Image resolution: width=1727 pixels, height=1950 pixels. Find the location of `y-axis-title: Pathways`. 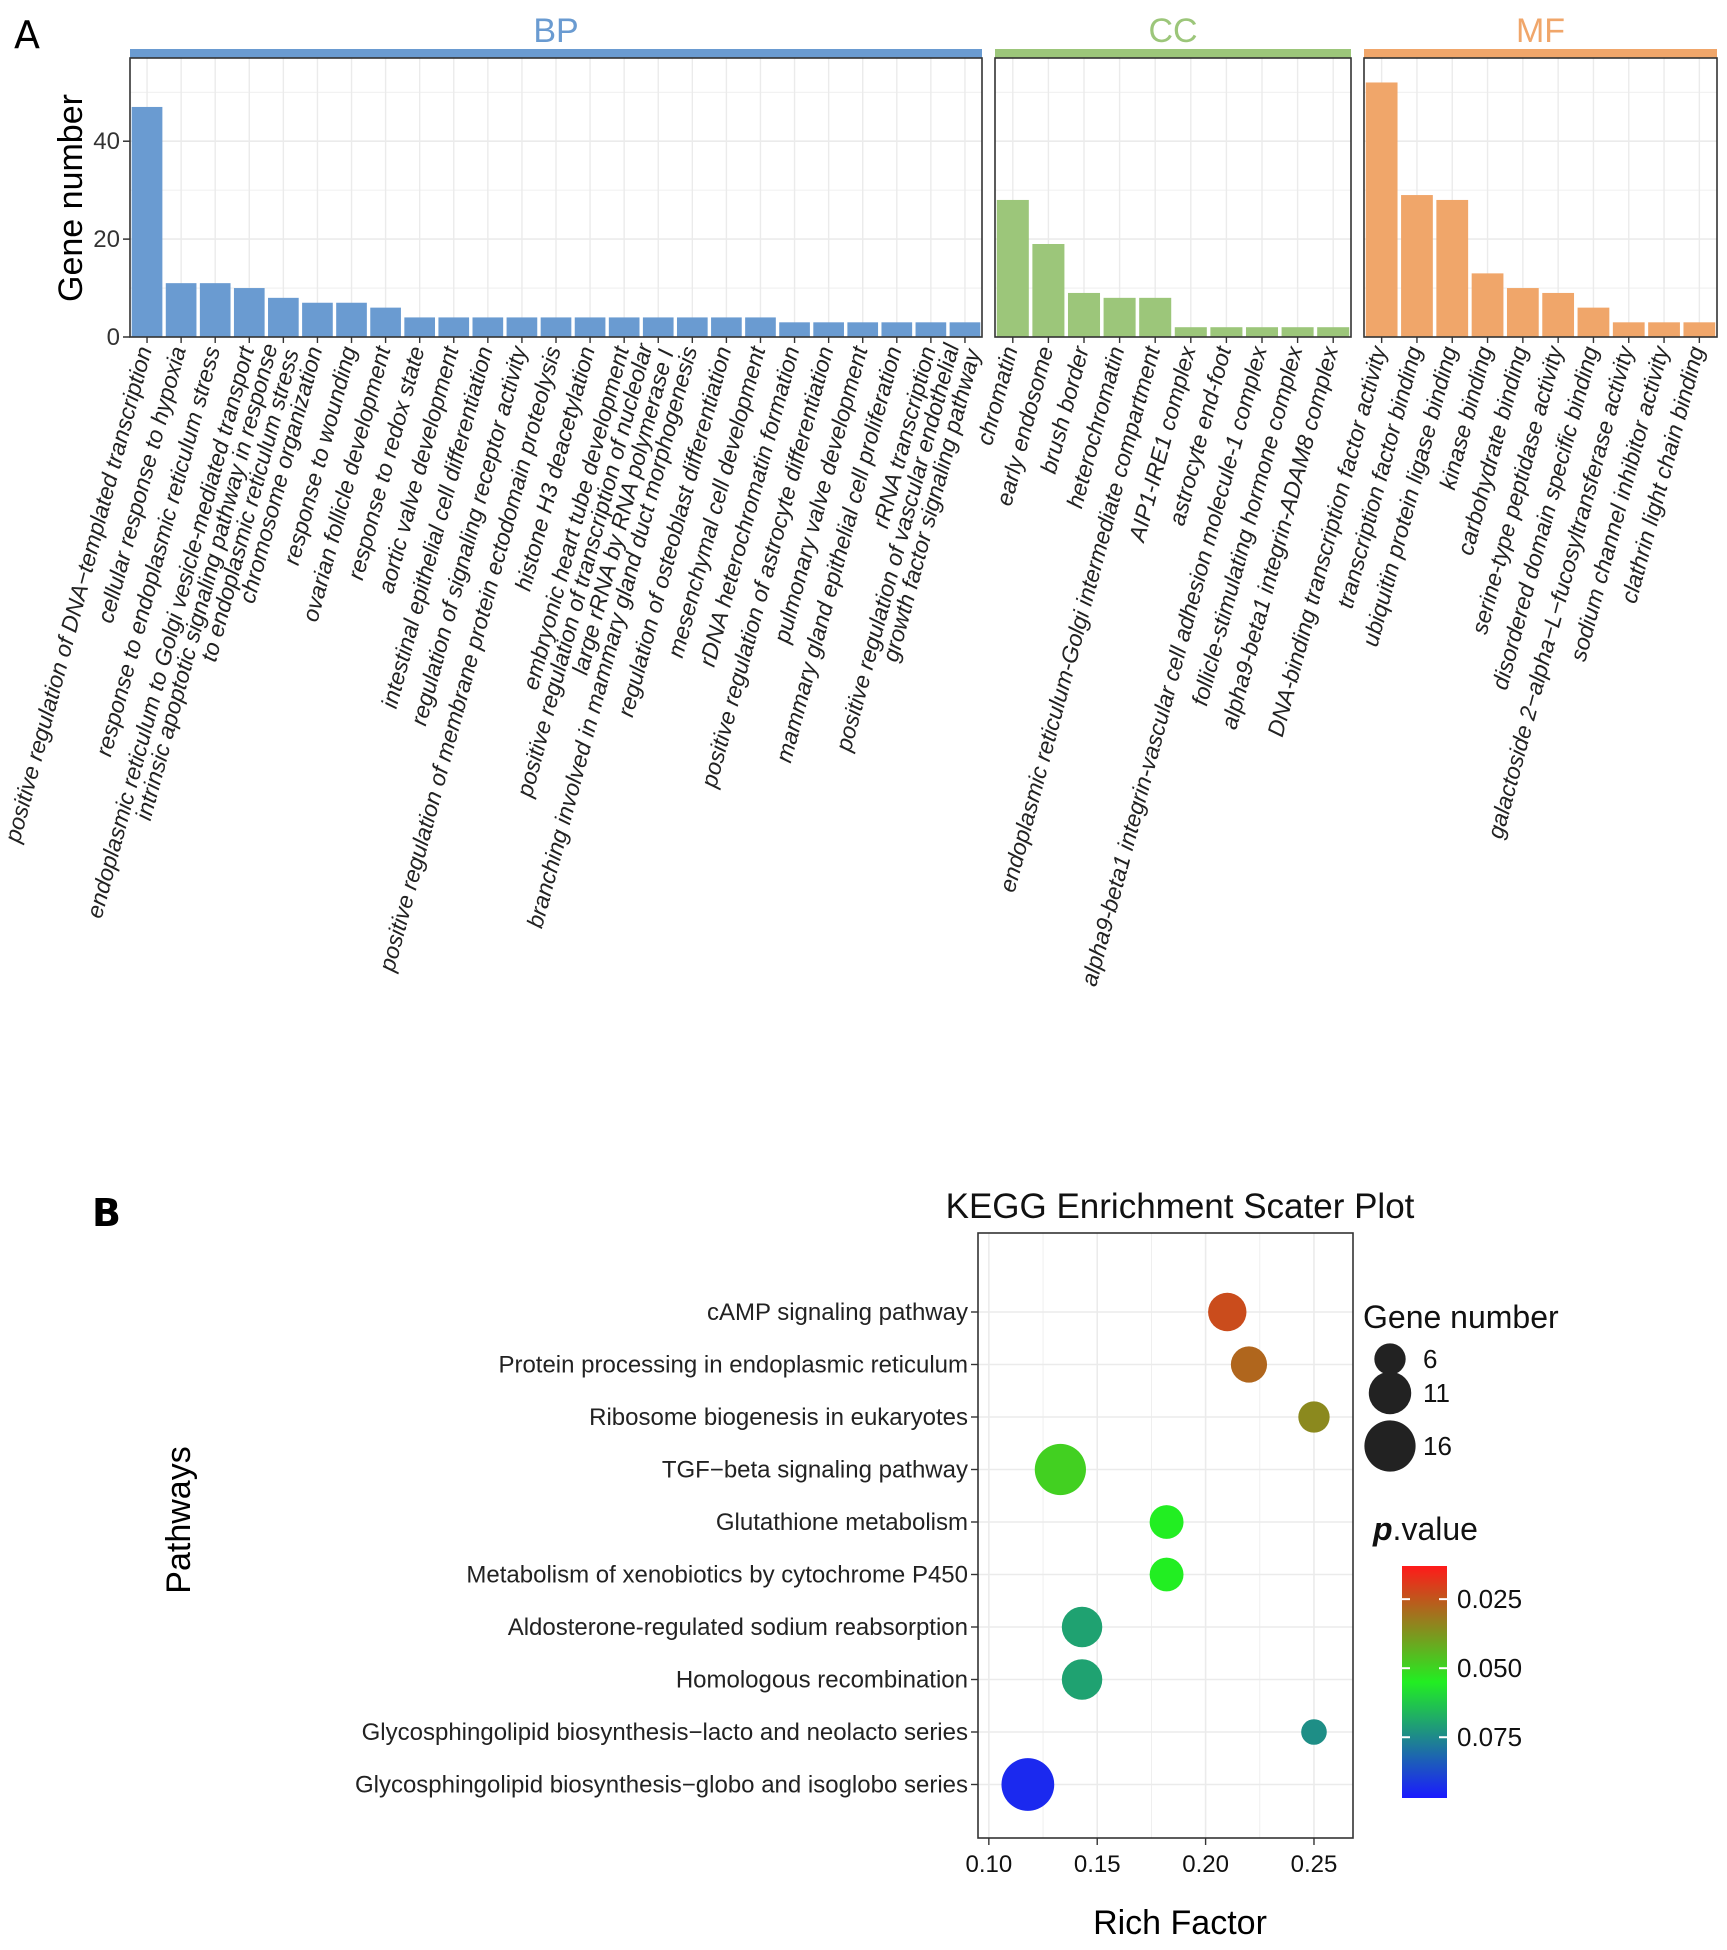

y-axis-title: Pathways is located at coordinates (179, 1519).